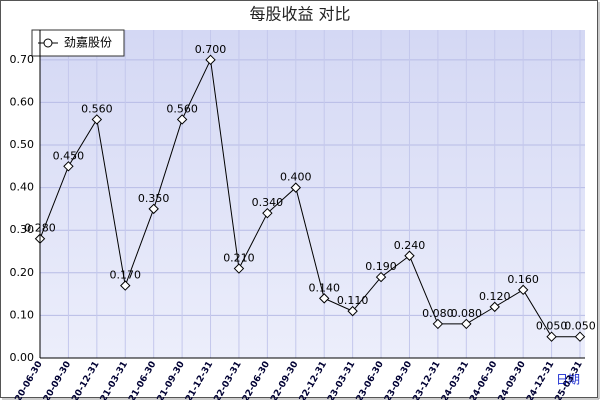  Describe the element at coordinates (523, 279) in the screenshot. I see `data-label: 0.160` at that location.